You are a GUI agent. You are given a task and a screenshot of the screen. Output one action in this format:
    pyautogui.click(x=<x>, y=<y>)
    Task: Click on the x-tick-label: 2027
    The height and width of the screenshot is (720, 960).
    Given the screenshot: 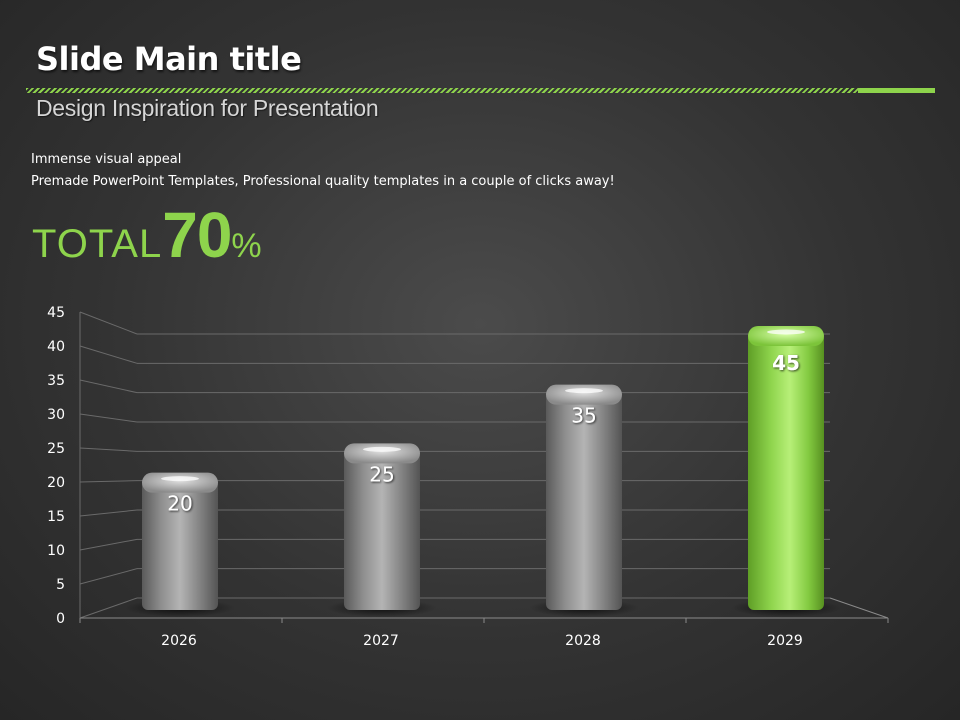 What is the action you would take?
    pyautogui.click(x=381, y=641)
    